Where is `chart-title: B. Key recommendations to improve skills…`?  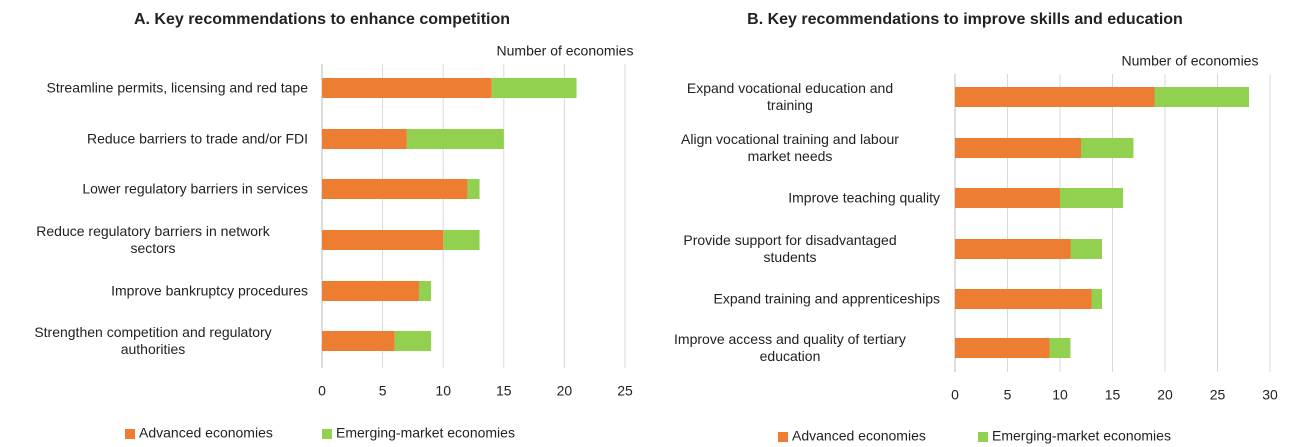
chart-title: B. Key recommendations to improve skills… is located at coordinates (965, 19).